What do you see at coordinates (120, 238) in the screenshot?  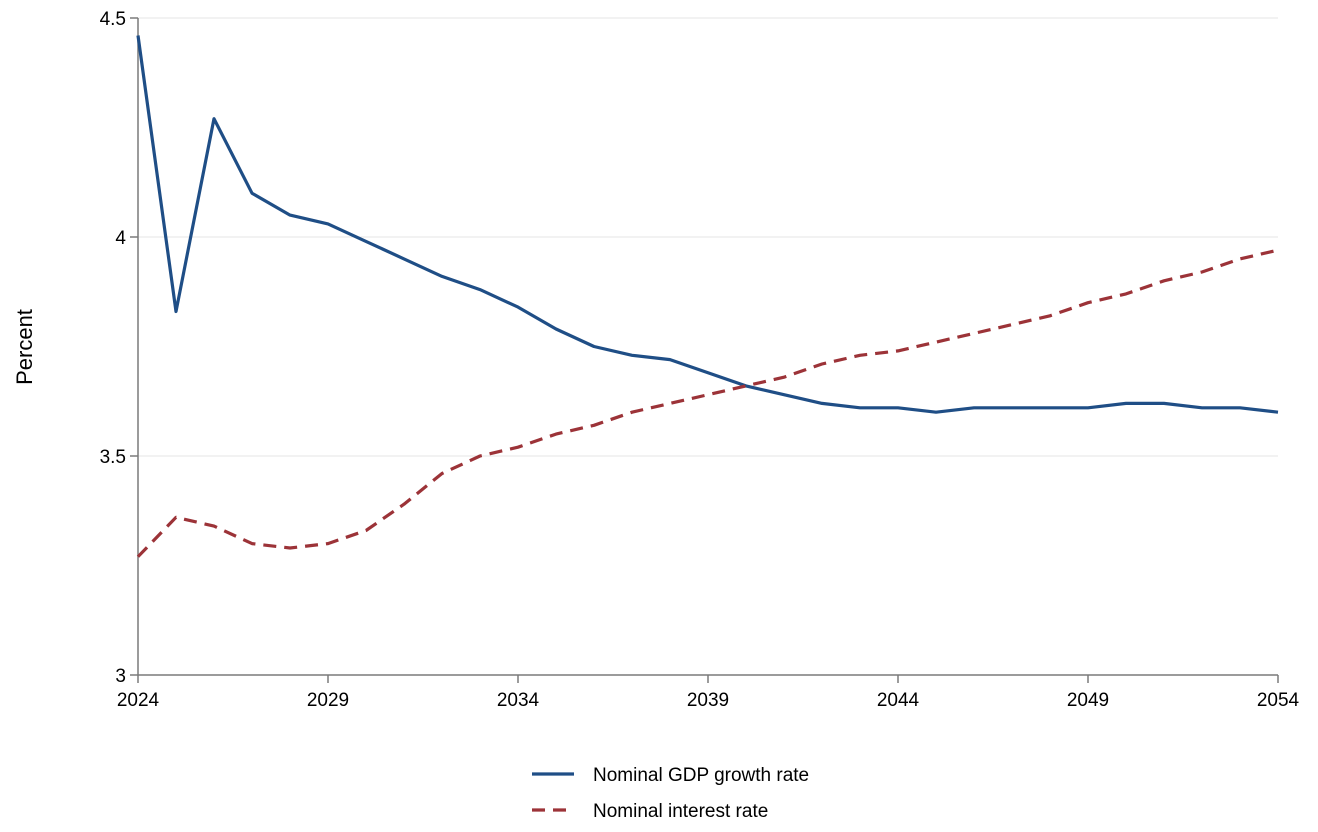 I see `y-tick-label: 4` at bounding box center [120, 238].